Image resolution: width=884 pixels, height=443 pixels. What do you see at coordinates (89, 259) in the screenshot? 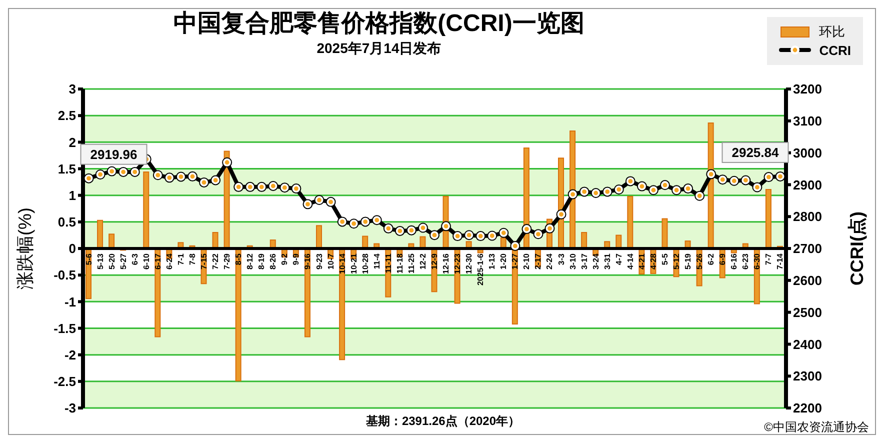
I see `x-tick-label: 5-6` at bounding box center [89, 259].